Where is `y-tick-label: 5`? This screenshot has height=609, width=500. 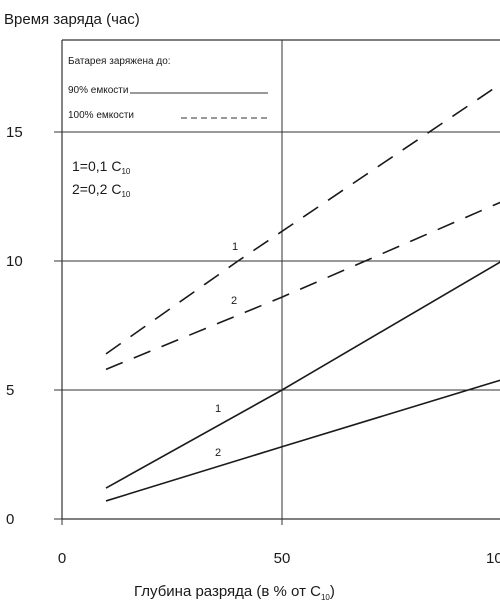
y-tick-label: 5 is located at coordinates (10, 390).